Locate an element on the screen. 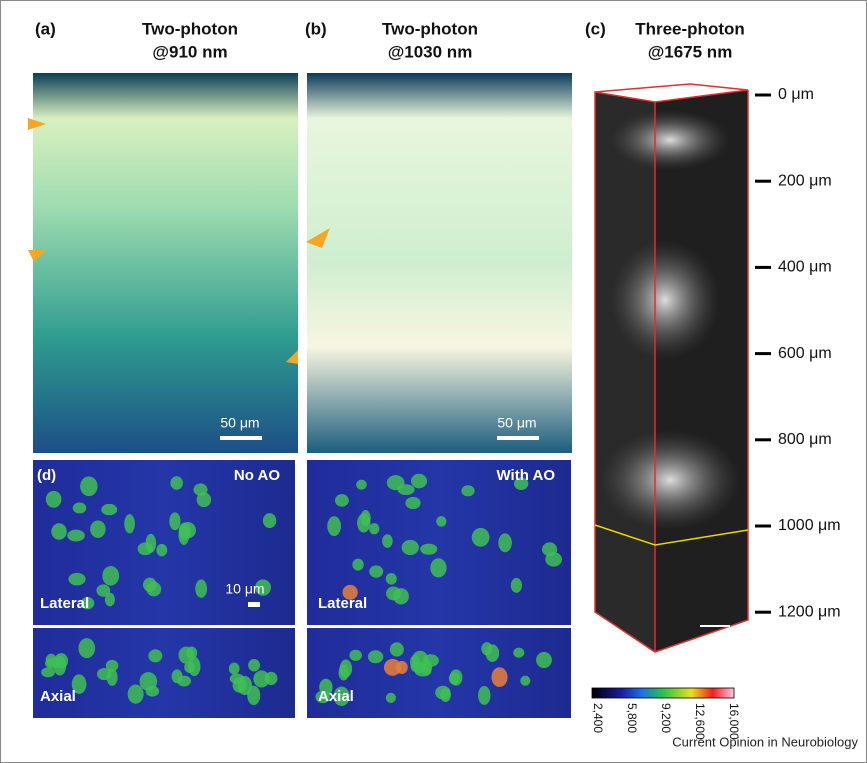 The image size is (867, 763). depth-tick-label: 200 μm is located at coordinates (805, 180).